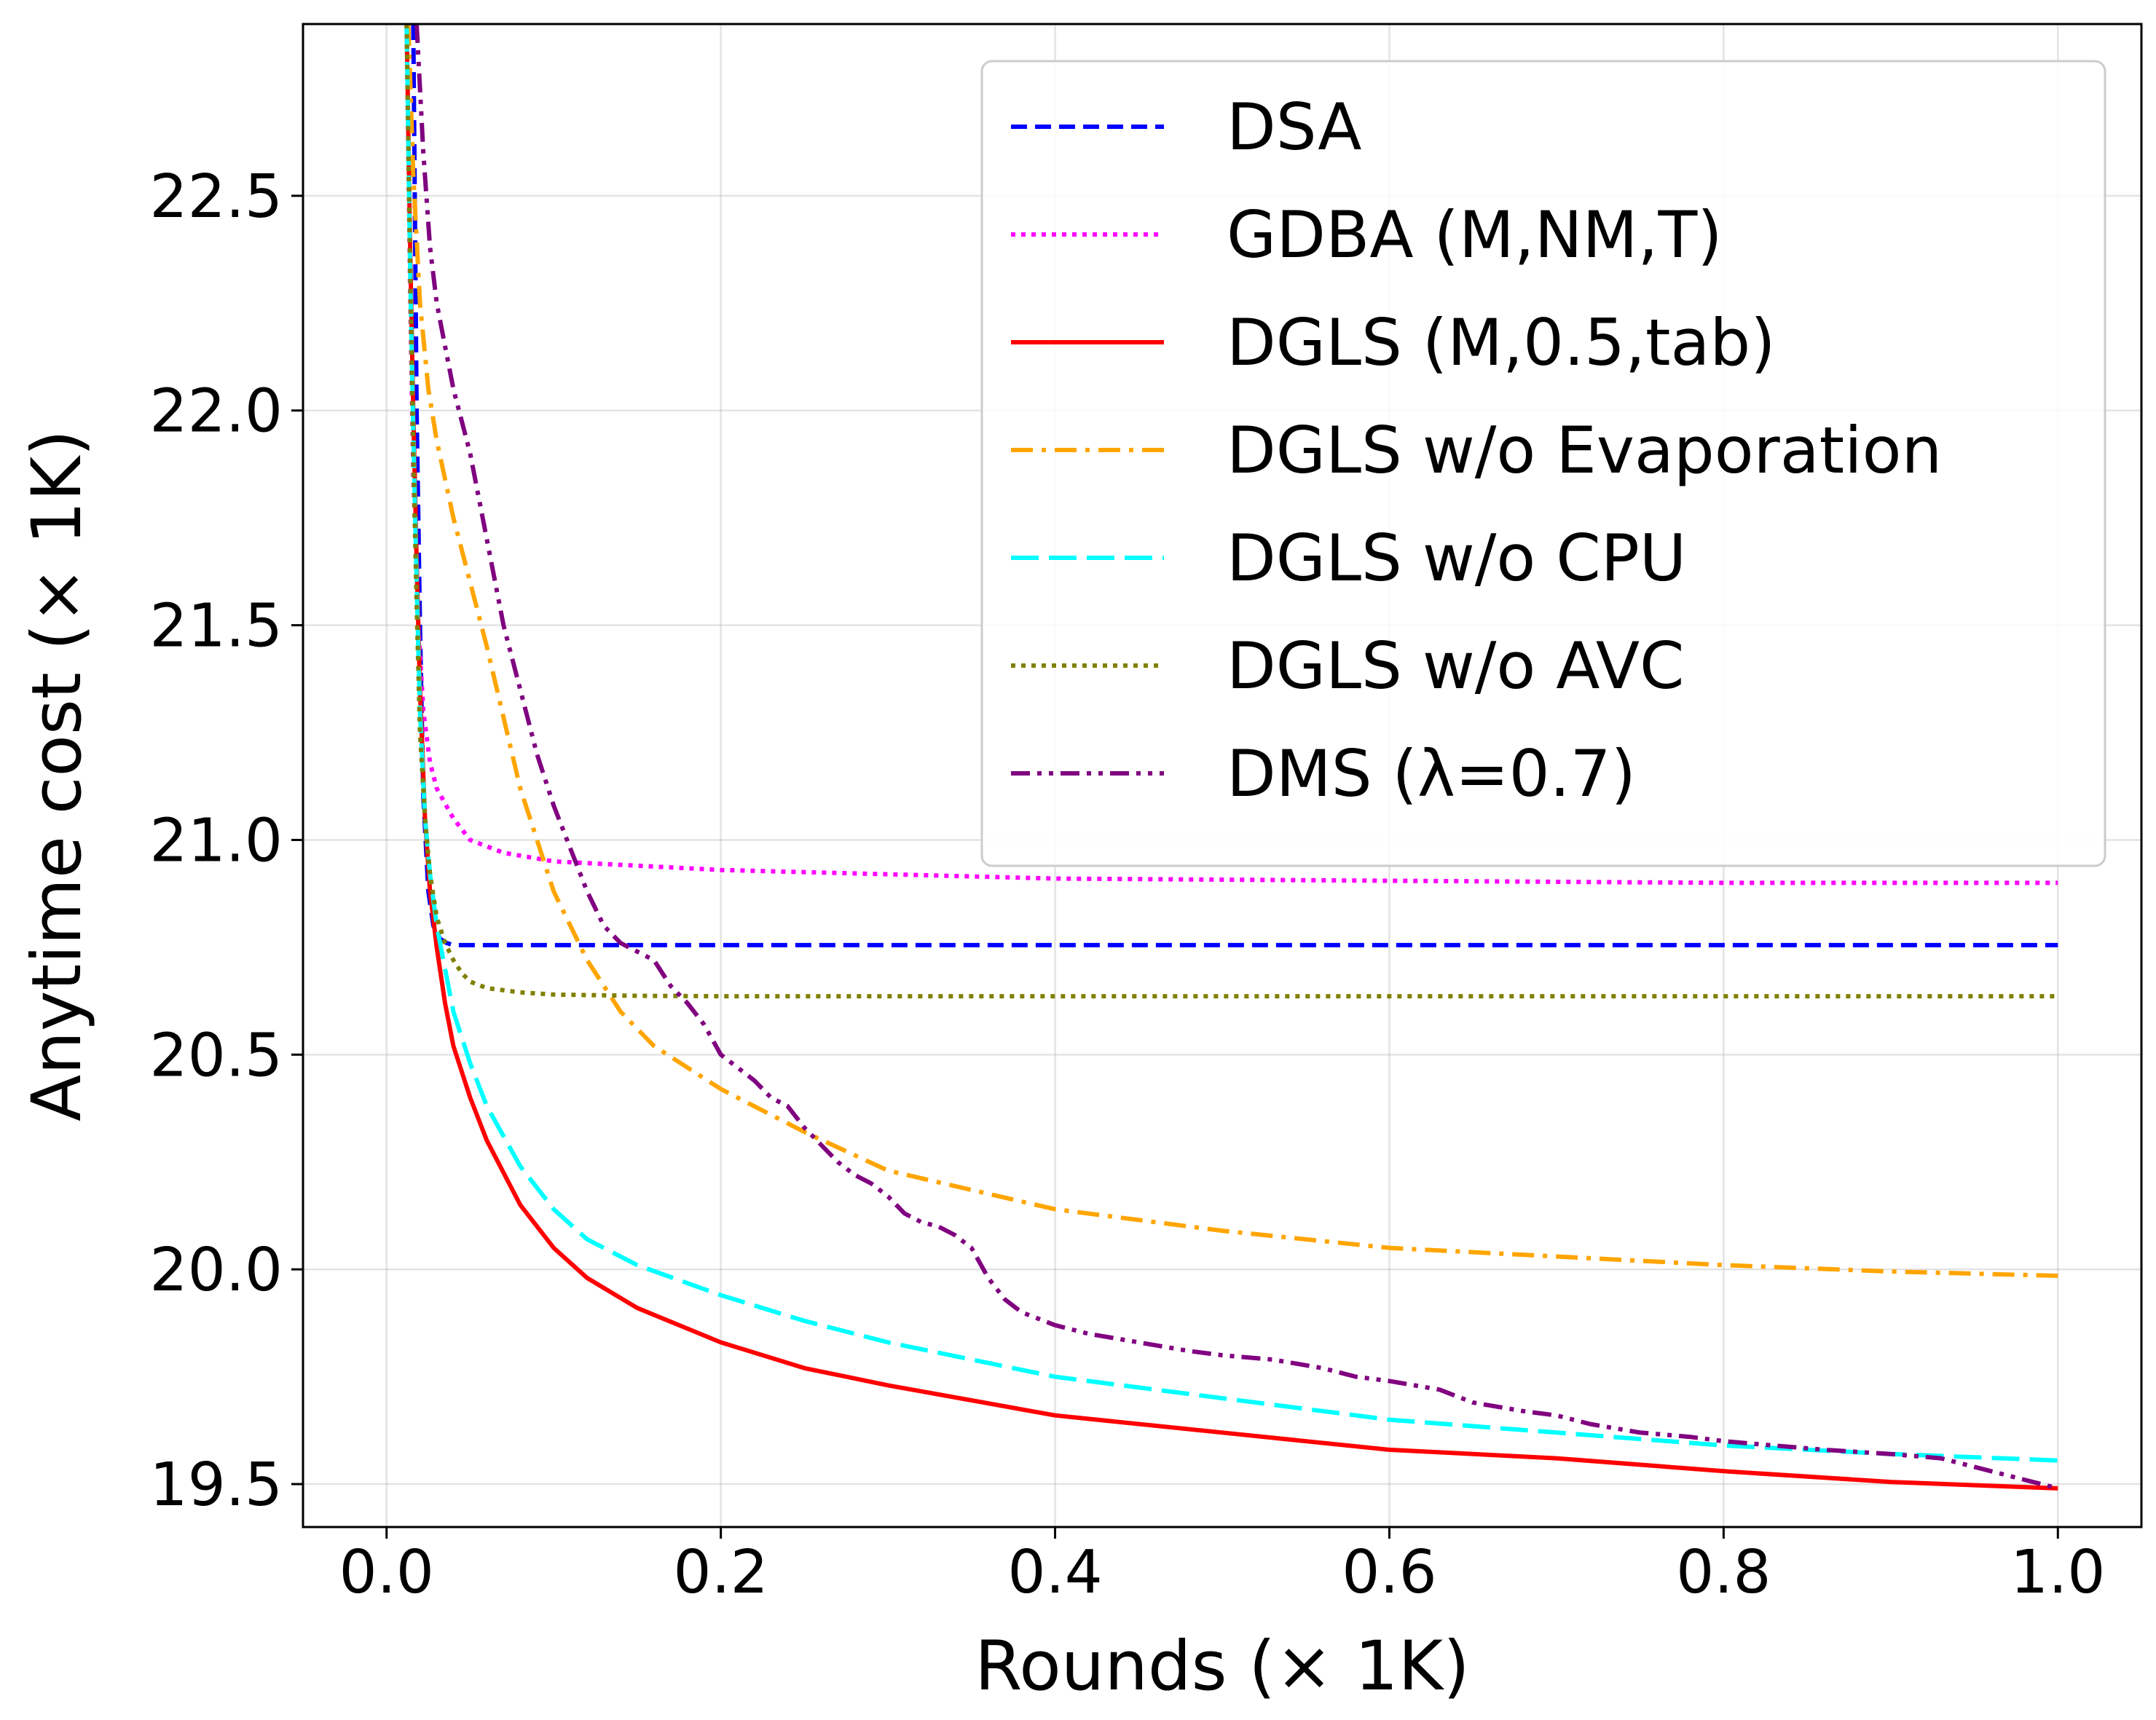 Image resolution: width=2156 pixels, height=1720 pixels. I want to click on y-tick-label: 19.5, so click(216, 1485).